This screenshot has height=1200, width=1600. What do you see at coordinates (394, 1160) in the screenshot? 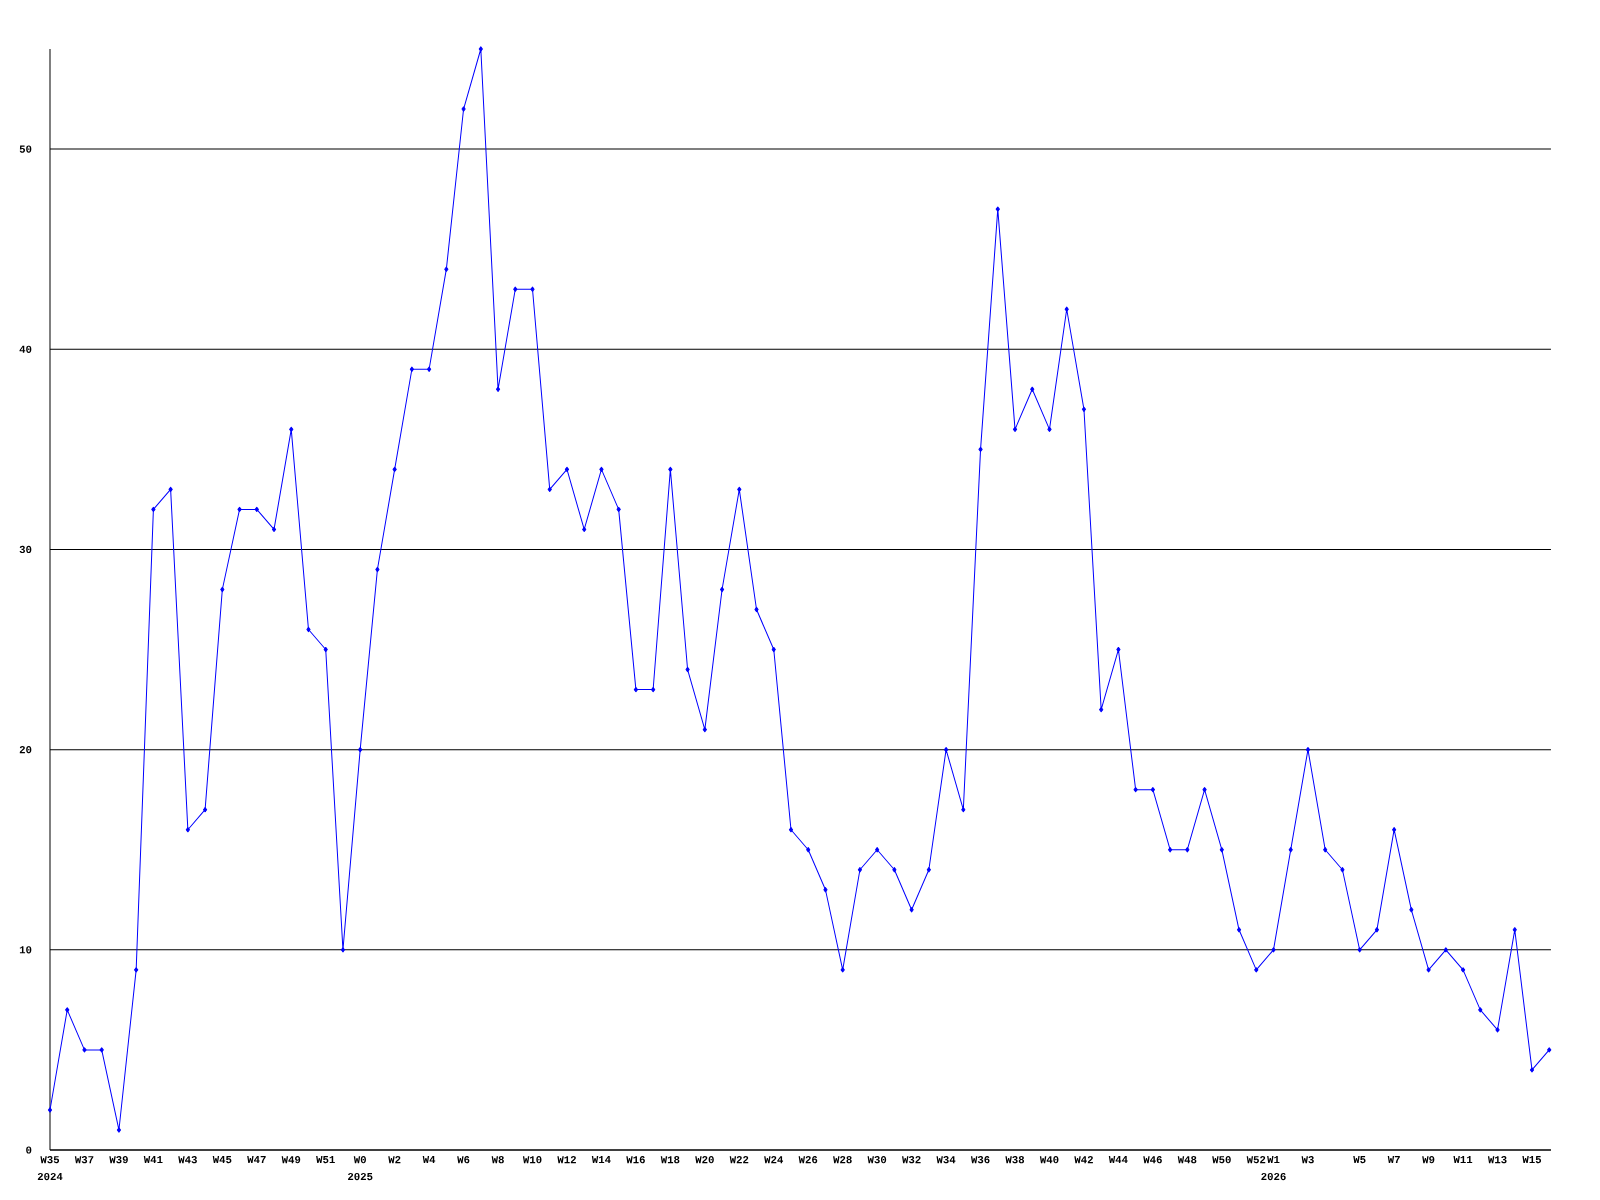
I see `x-tick-label: W2` at bounding box center [394, 1160].